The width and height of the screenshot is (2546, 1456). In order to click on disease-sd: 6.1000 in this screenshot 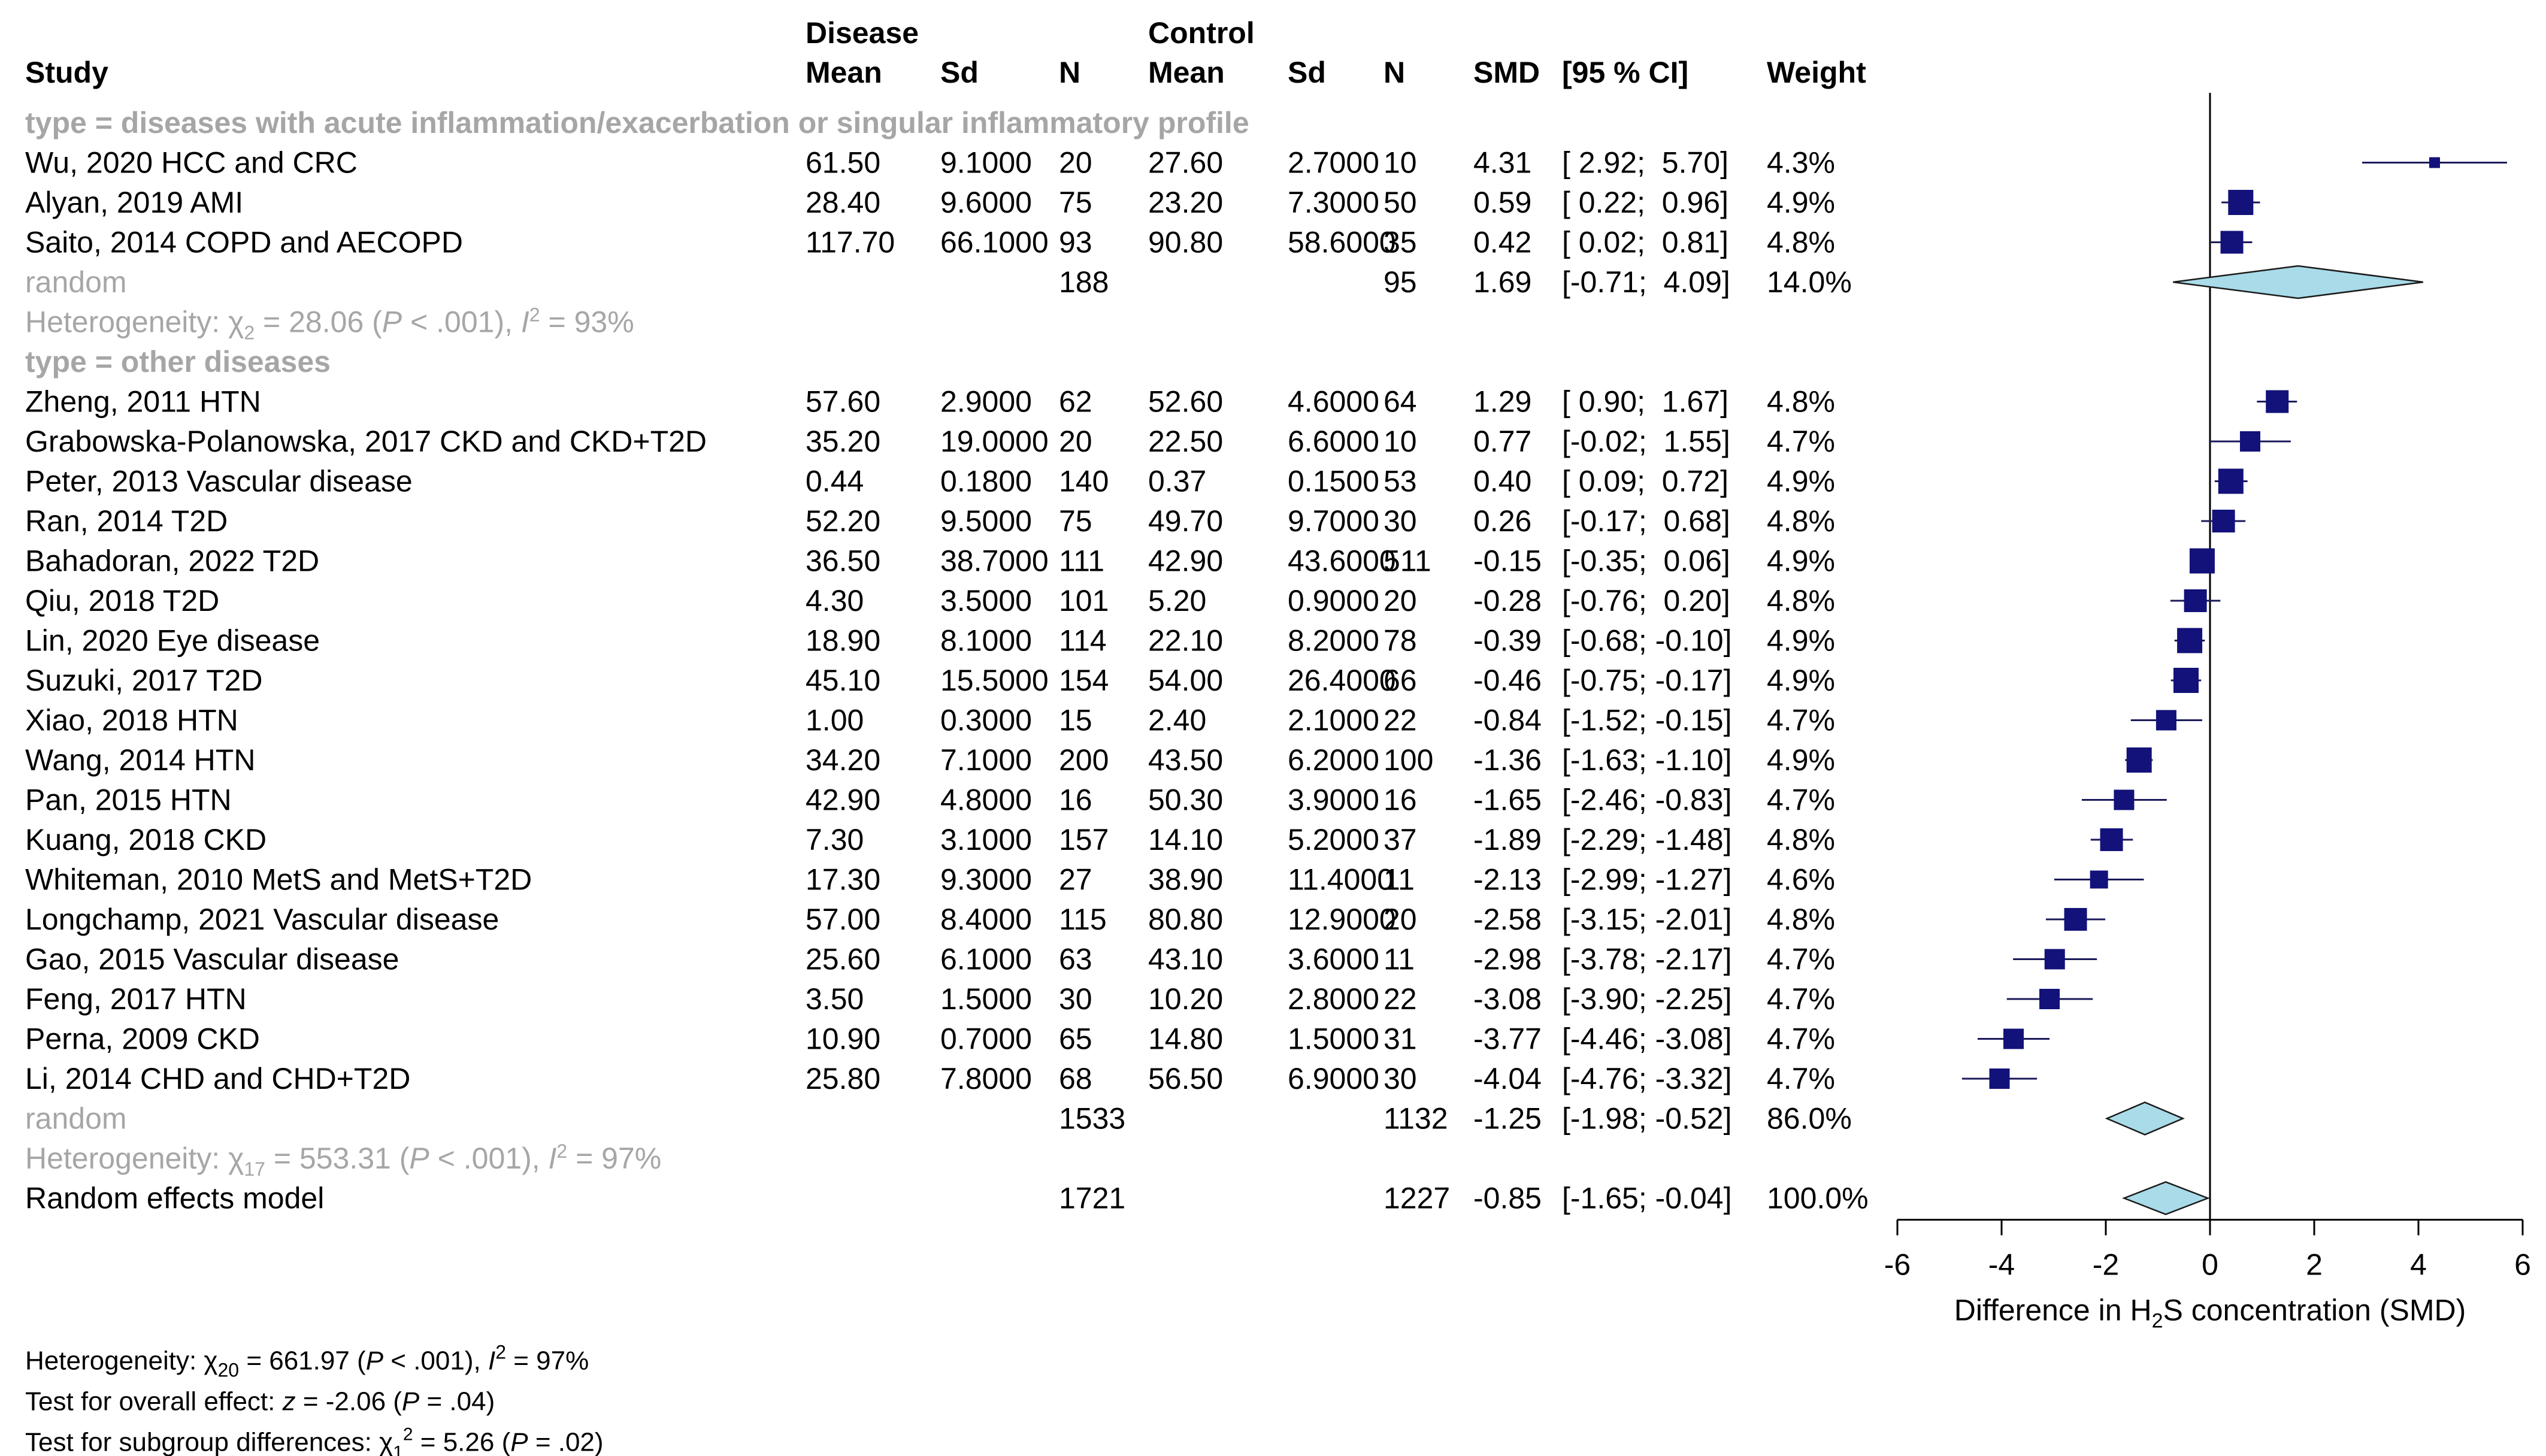, I will do `click(986, 959)`.